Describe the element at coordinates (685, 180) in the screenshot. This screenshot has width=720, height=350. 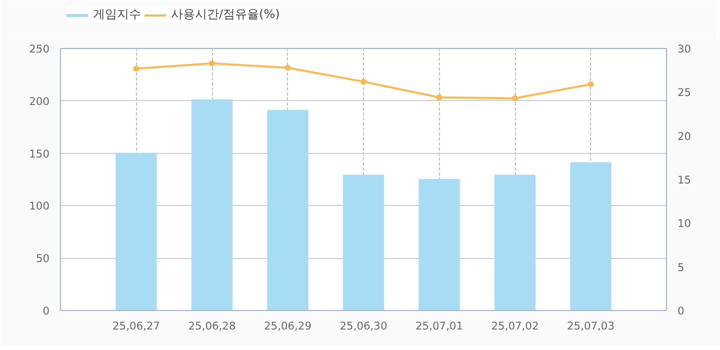
I see `y2-tick-label: 15` at that location.